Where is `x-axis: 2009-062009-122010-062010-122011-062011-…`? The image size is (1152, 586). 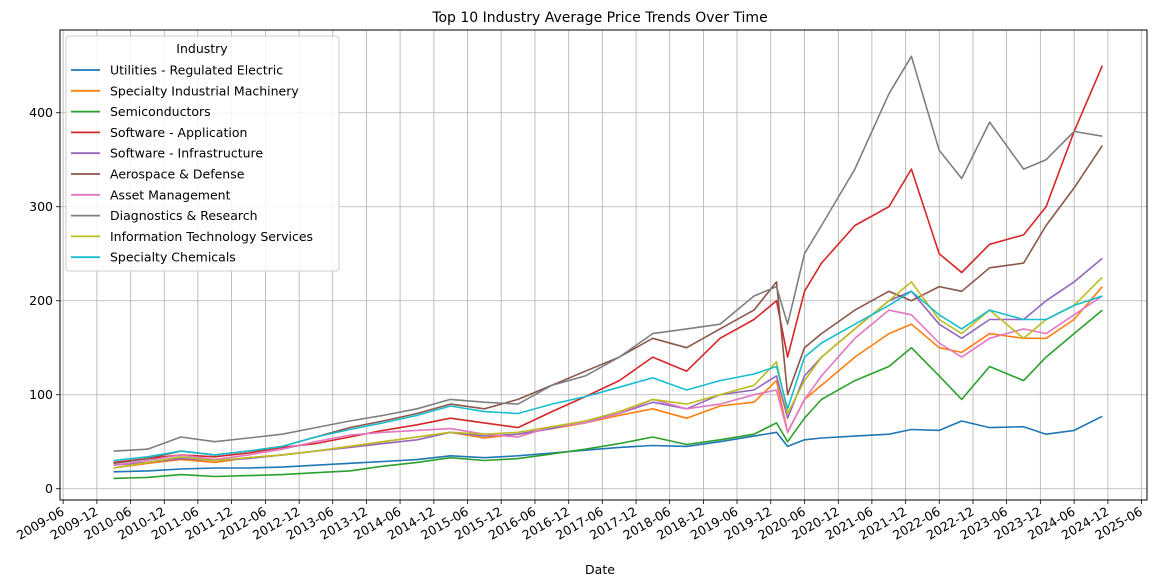 x-axis: 2009-062009-122010-062010-122011-062011-… is located at coordinates (579, 521).